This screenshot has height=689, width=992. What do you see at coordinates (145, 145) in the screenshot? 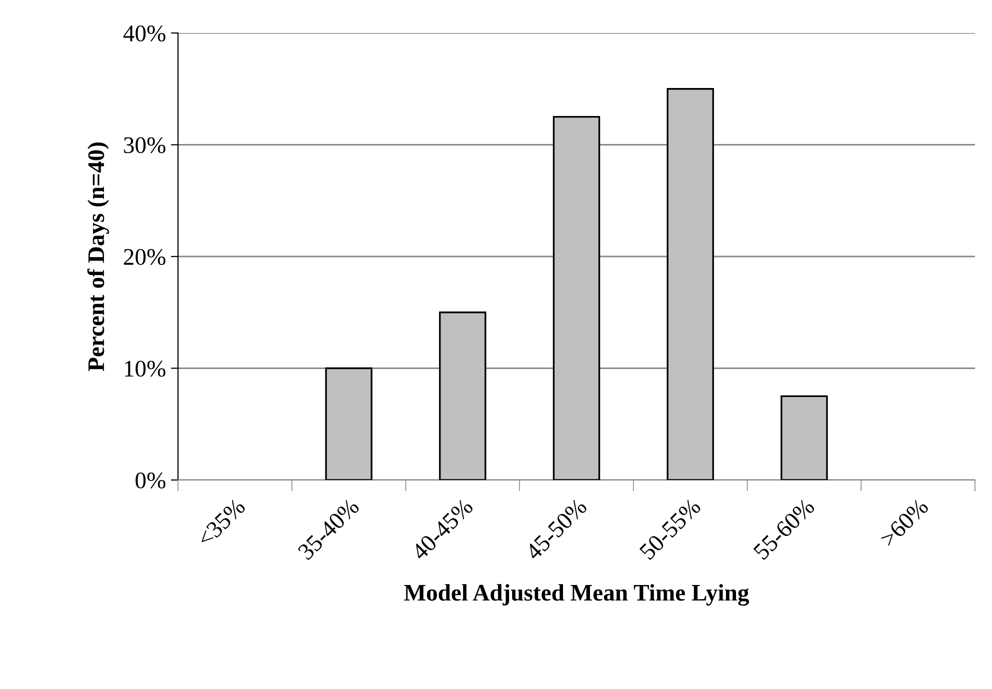
I see `y-tick-label: 30%` at bounding box center [145, 145].